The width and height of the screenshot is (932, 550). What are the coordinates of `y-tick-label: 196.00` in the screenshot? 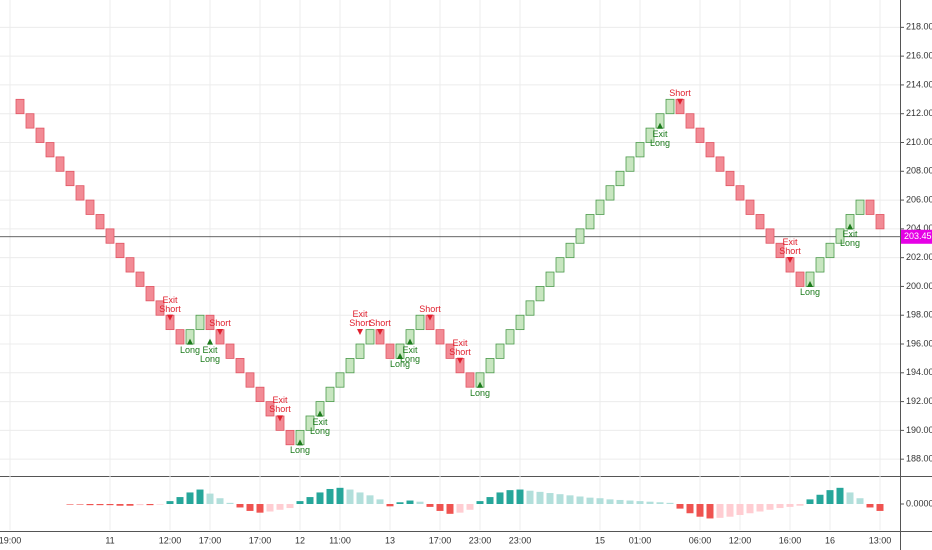 It's located at (919, 343).